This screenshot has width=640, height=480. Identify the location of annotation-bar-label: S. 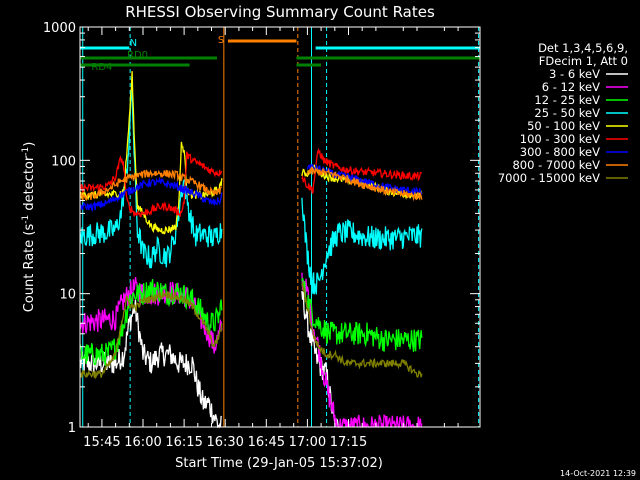
(221, 40).